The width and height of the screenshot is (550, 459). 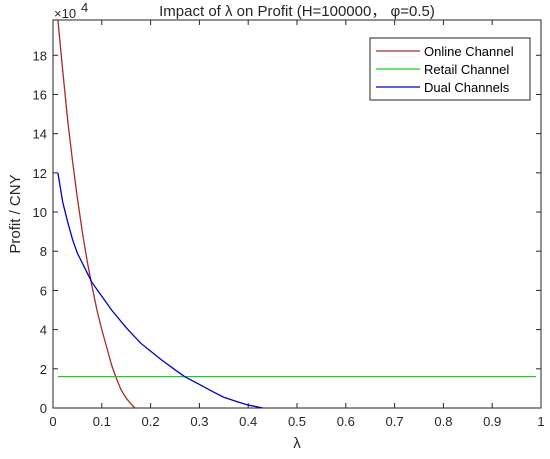 What do you see at coordinates (40, 94) in the screenshot?
I see `y-tick-label: 16` at bounding box center [40, 94].